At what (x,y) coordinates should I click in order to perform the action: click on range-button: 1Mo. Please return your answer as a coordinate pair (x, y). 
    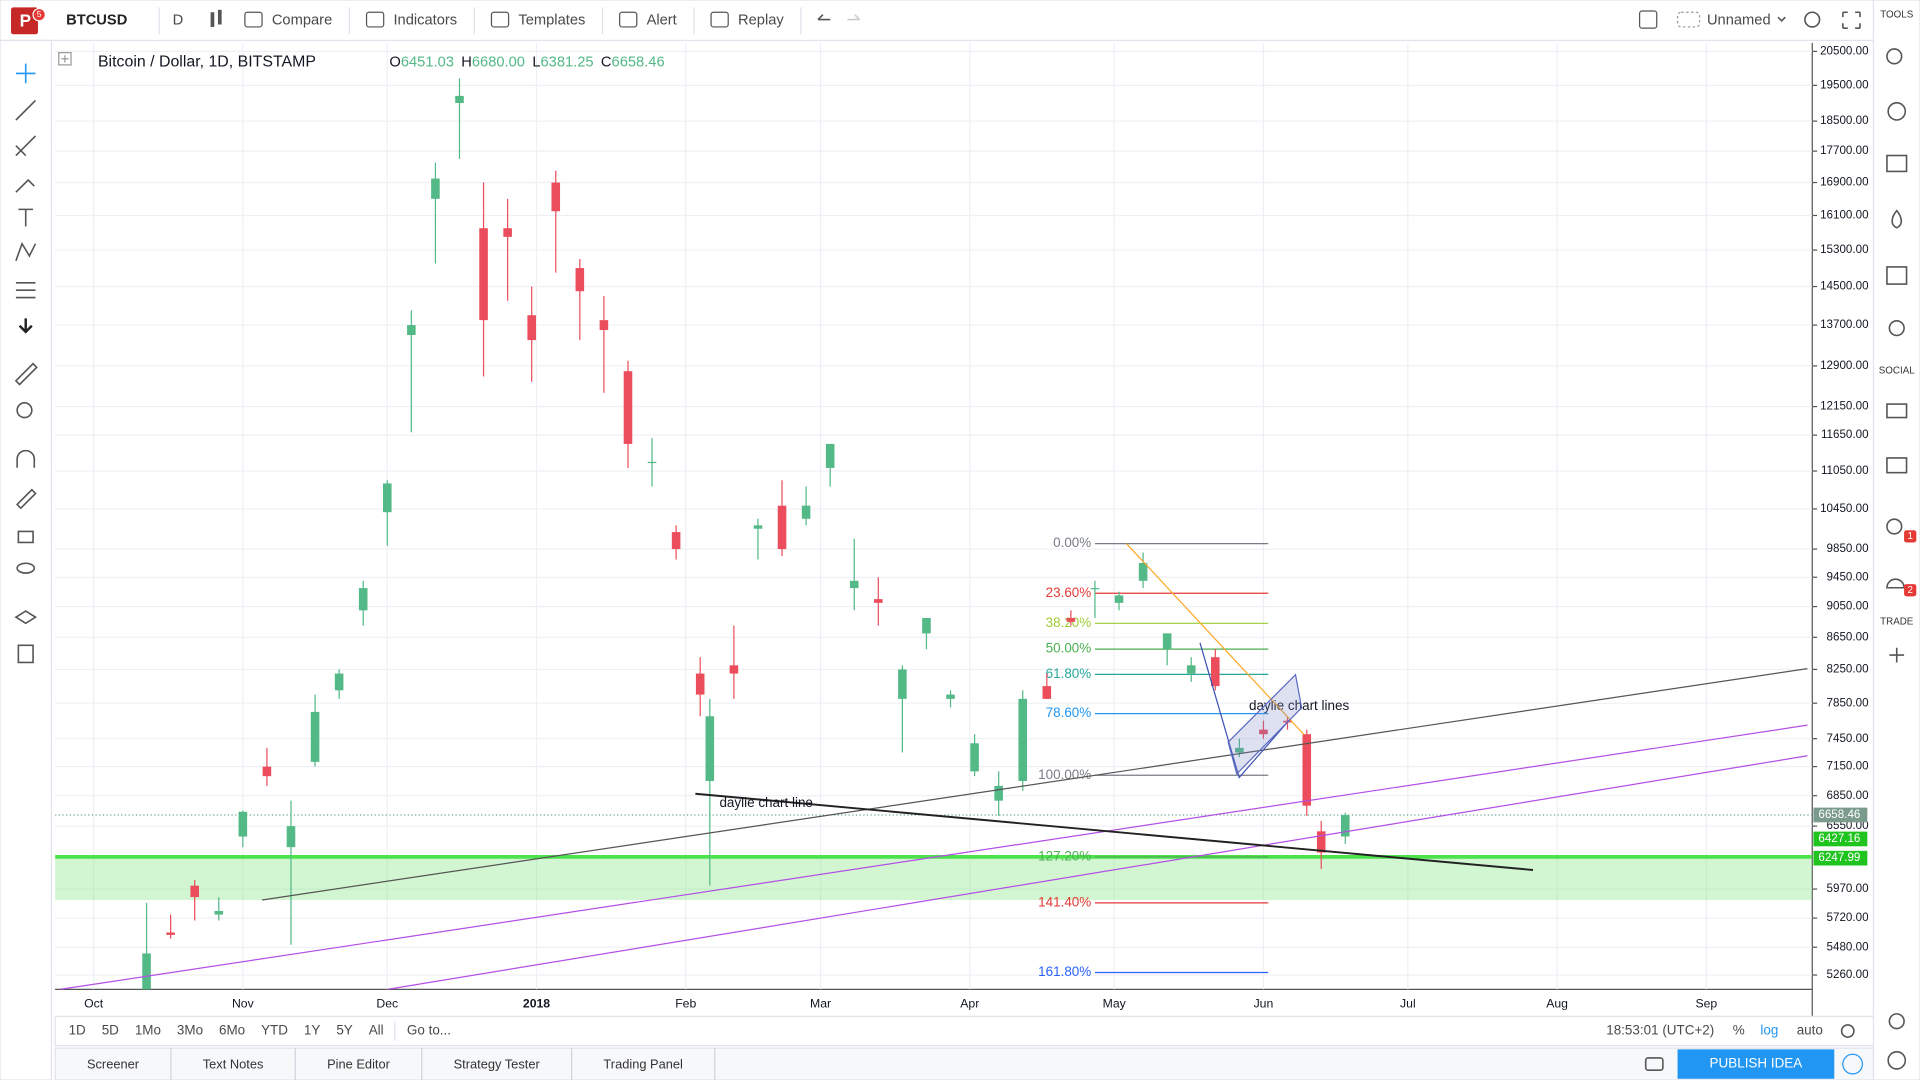
    Looking at the image, I should click on (148, 1030).